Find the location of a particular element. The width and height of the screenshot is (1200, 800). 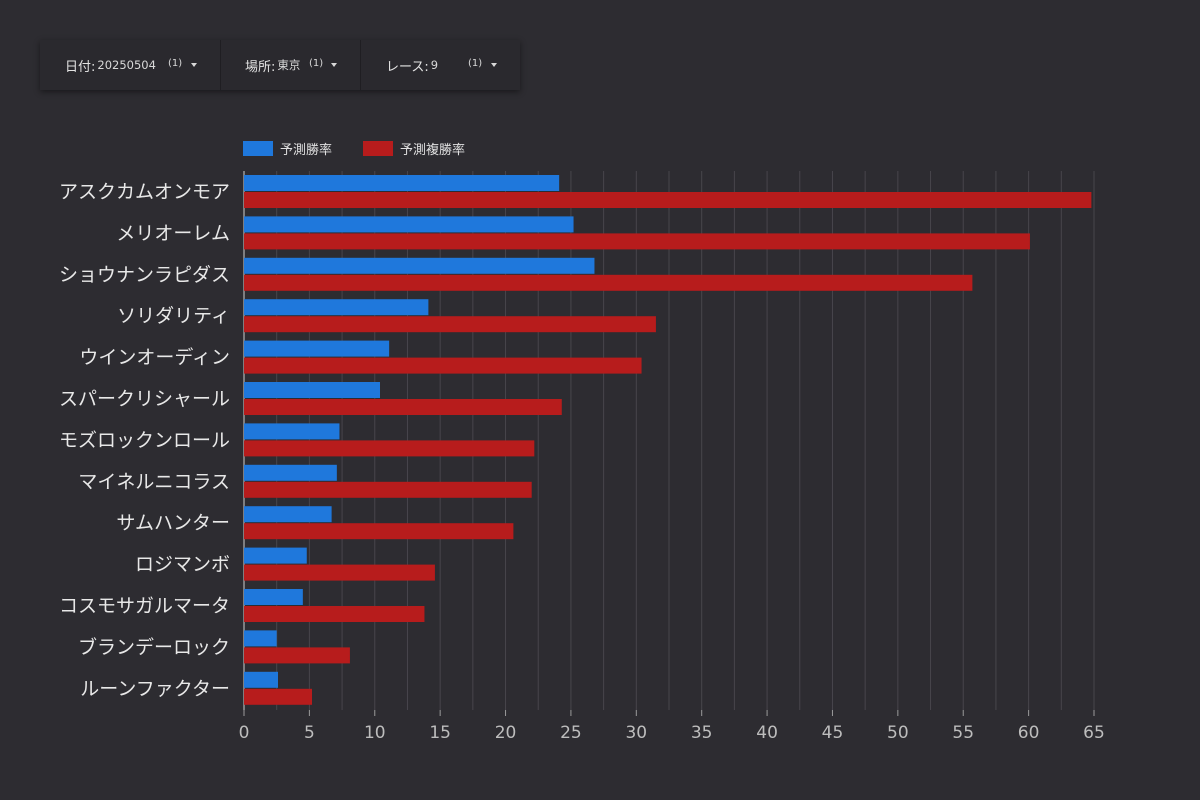

date-filter-label: 日付: is located at coordinates (80, 67).